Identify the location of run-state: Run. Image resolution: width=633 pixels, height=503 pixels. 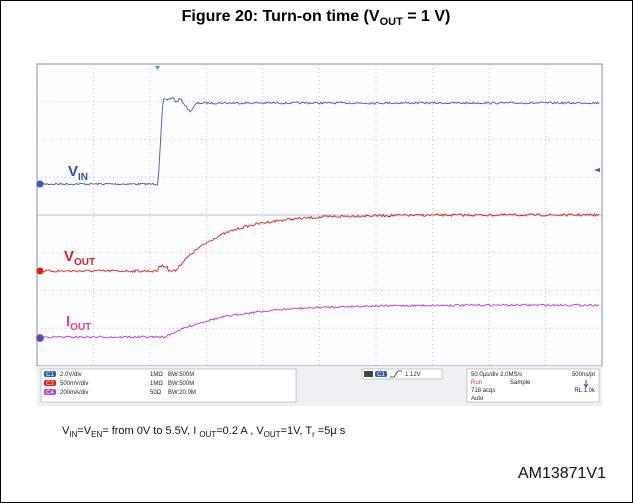
(476, 383).